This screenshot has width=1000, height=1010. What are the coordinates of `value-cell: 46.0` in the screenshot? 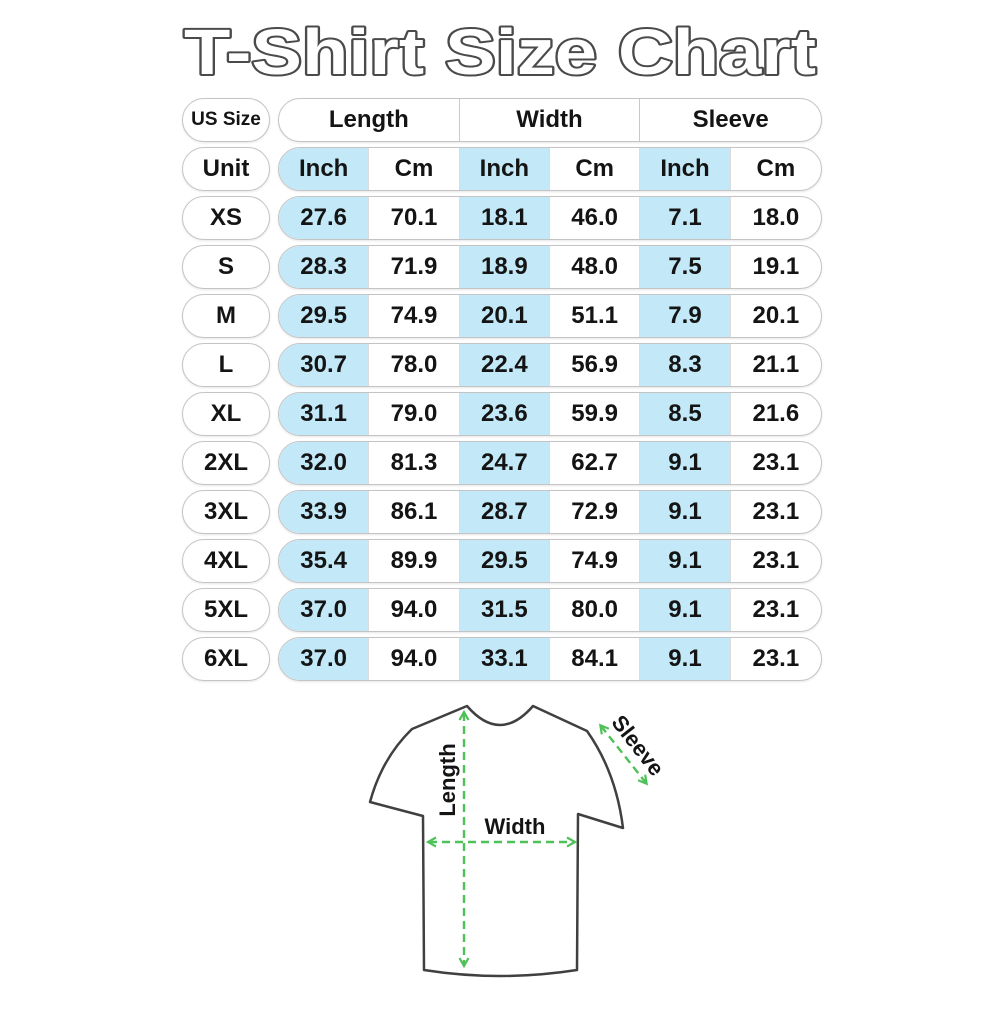 It's located at (595, 218).